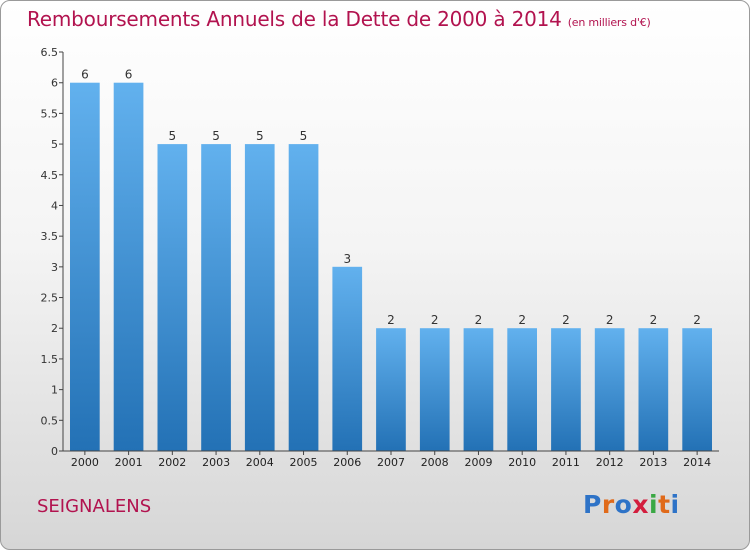 This screenshot has height=550, width=750. Describe the element at coordinates (50, 113) in the screenshot. I see `y-tick-label: 5.5` at that location.